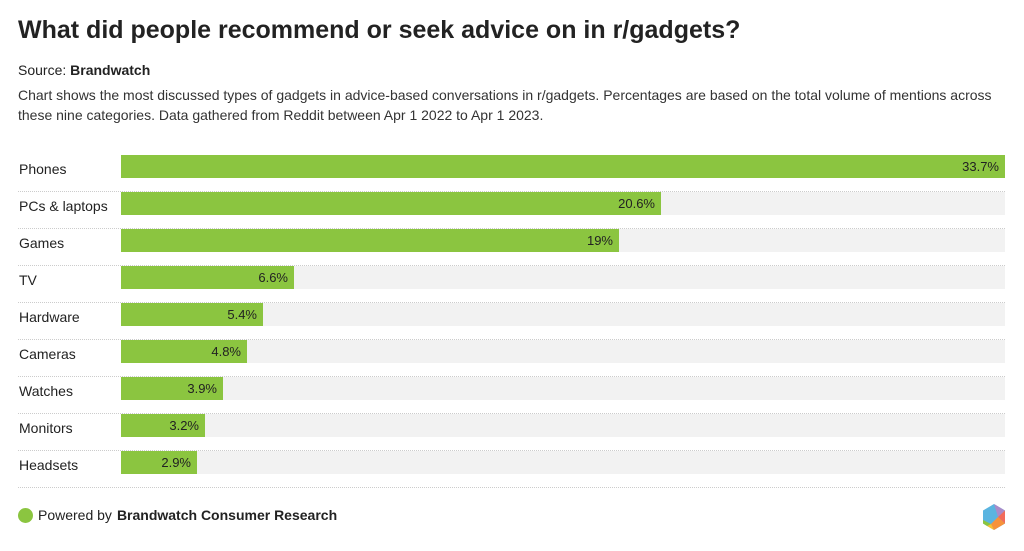 This screenshot has height=551, width=1024. Describe the element at coordinates (563, 388) in the screenshot. I see `bar-track: 3.9%` at that location.